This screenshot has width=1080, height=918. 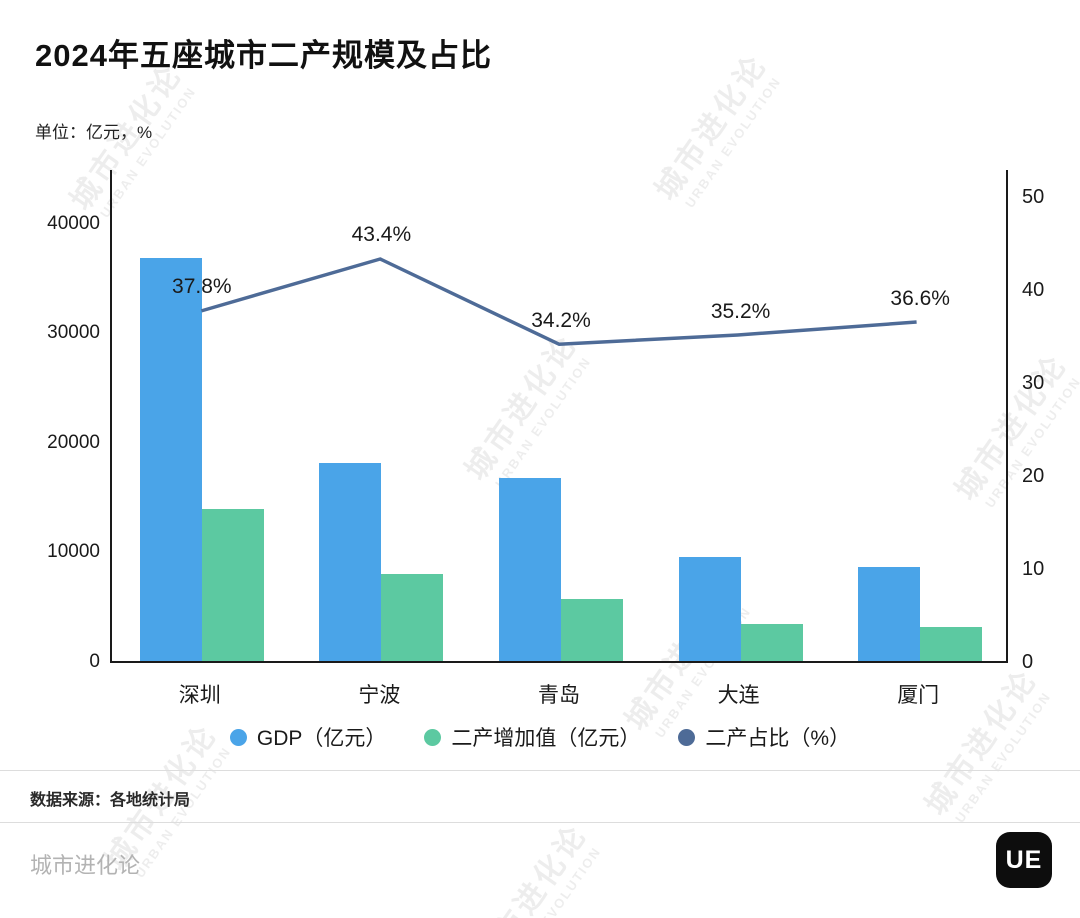 I want to click on legend-item: 二产增加值（亿元）, so click(x=532, y=737).